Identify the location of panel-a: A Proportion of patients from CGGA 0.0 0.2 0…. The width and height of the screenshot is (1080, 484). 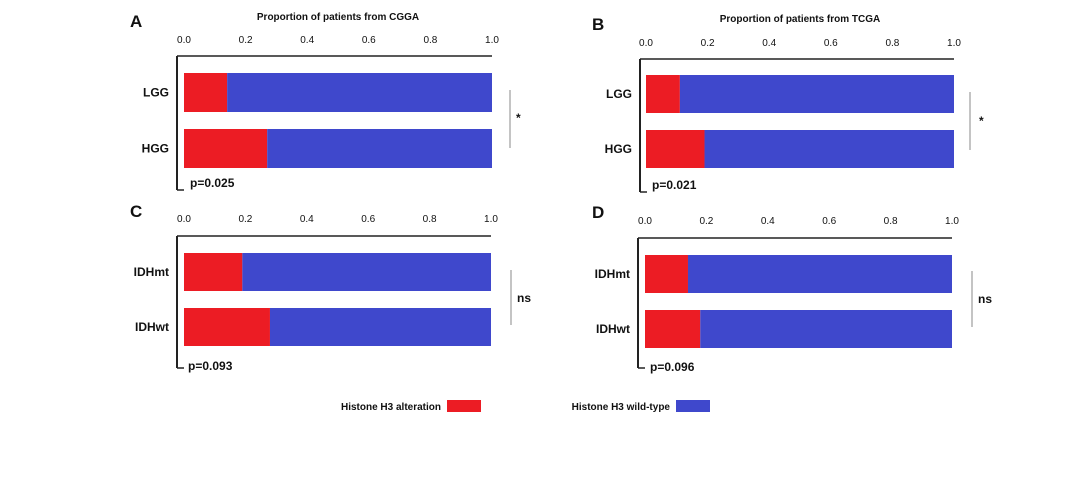
(325, 101).